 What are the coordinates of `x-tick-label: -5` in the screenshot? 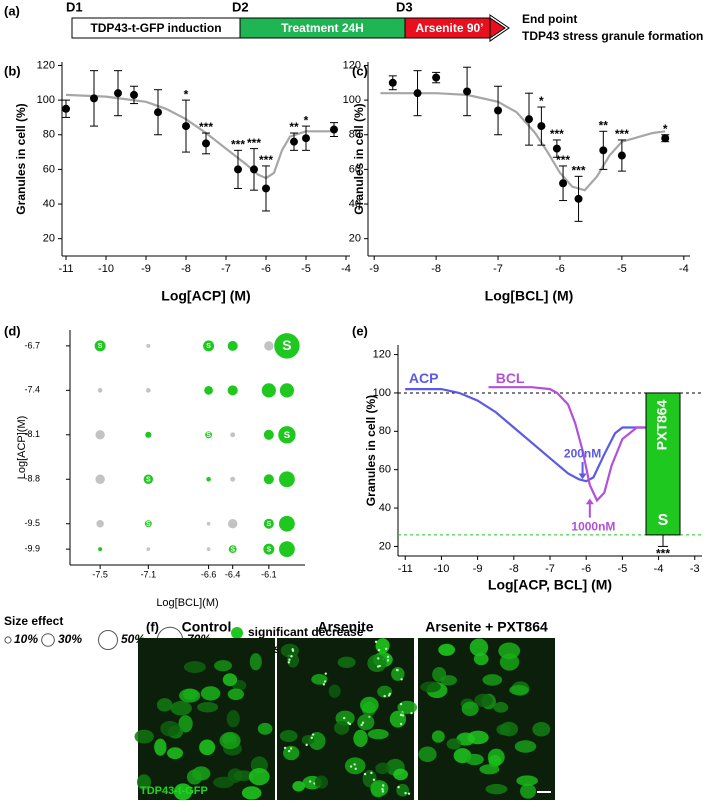 It's located at (622, 269).